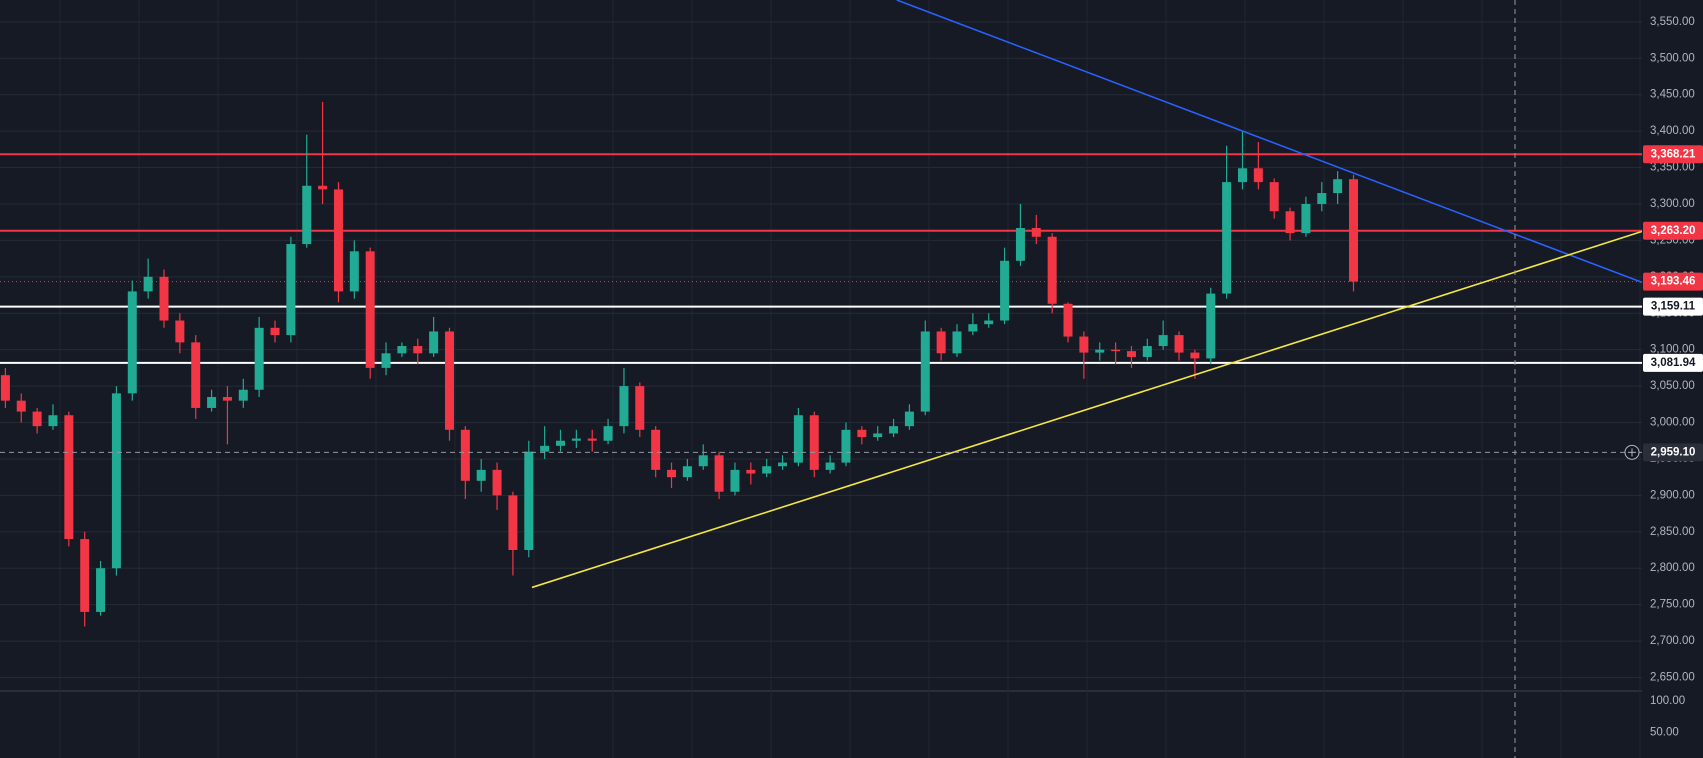 This screenshot has width=1703, height=758. I want to click on y-tick-label: 3,000.00, so click(1672, 423).